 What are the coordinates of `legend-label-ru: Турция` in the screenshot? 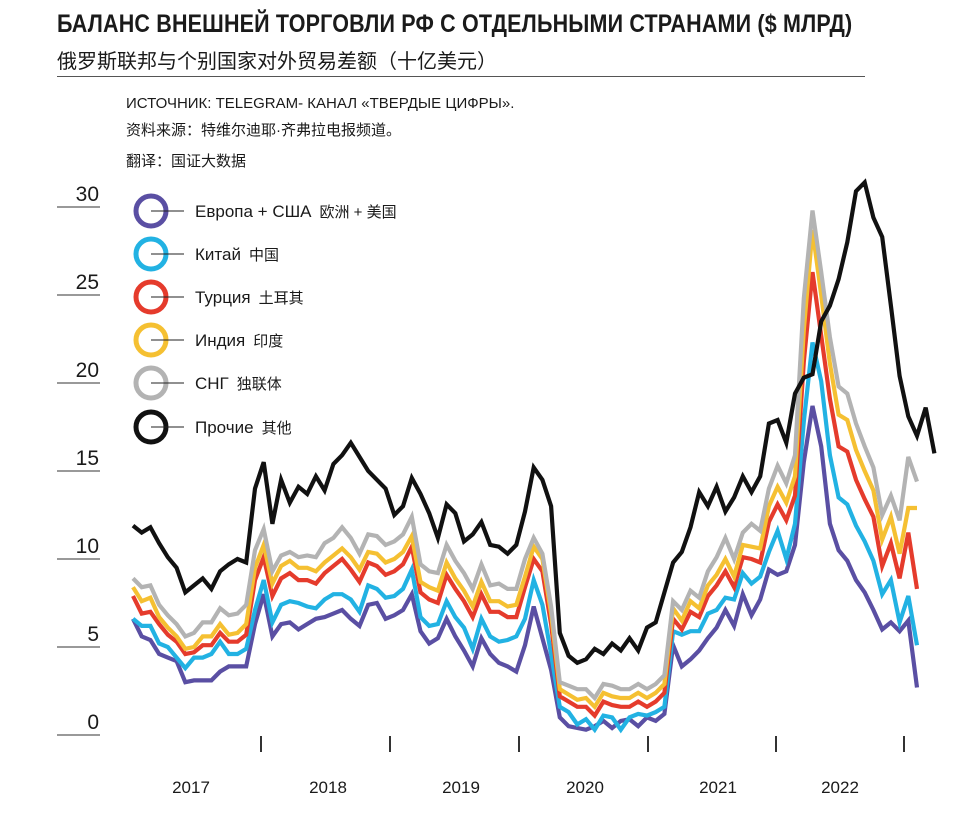 It's located at (223, 297).